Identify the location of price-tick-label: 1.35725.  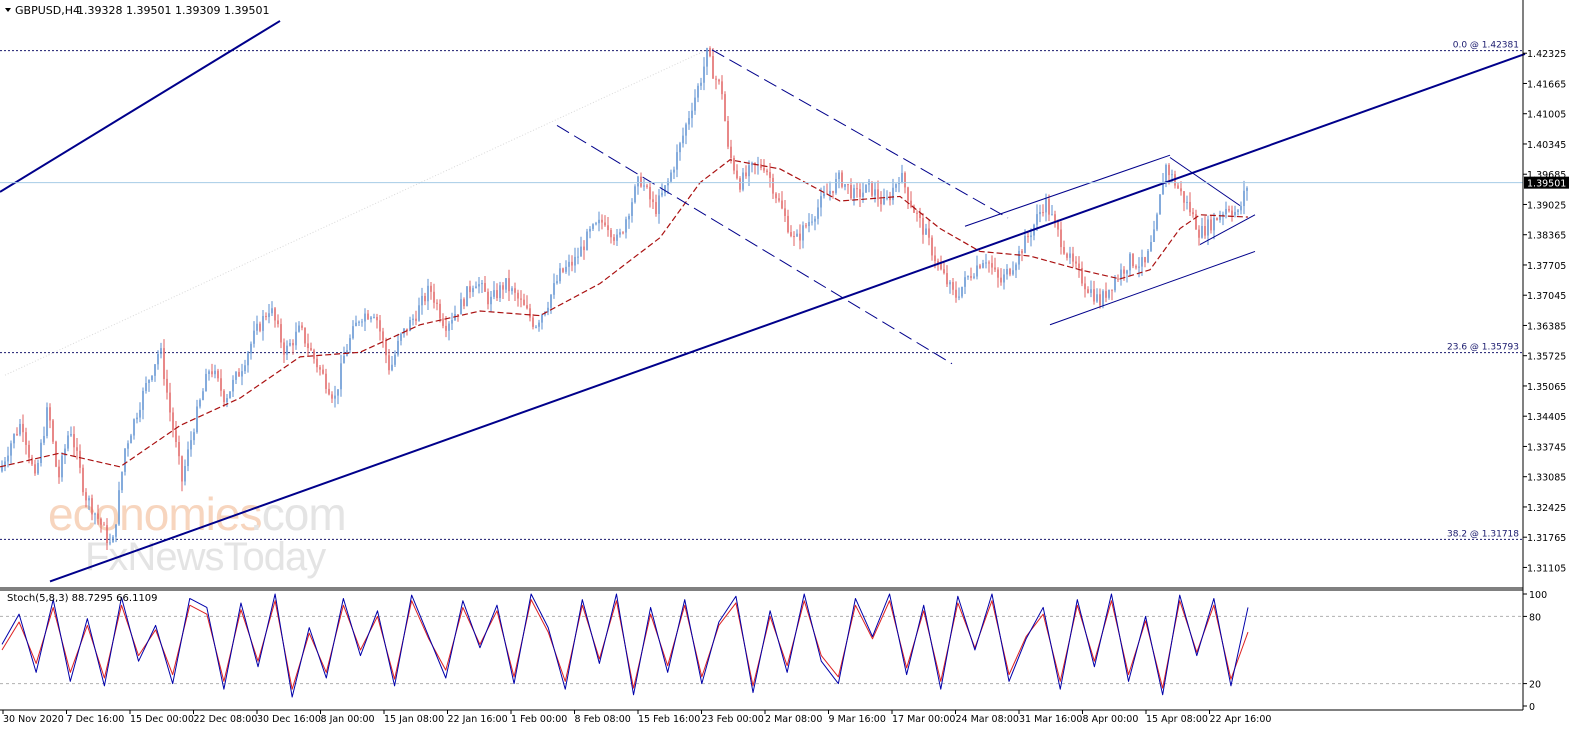
(1546, 357).